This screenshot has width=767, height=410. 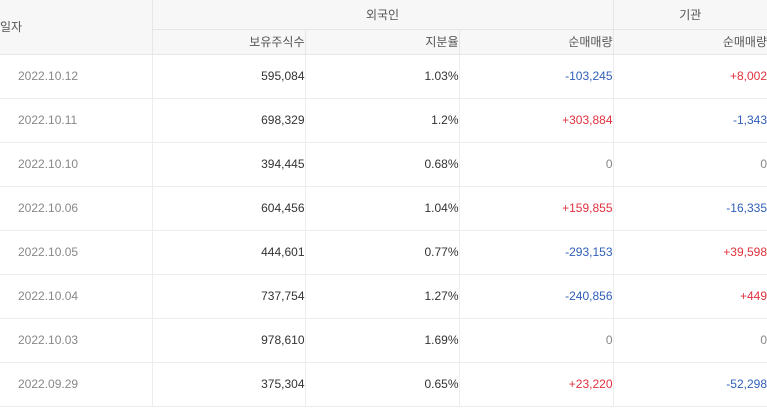 What do you see at coordinates (229, 76) in the screenshot?
I see `holdings-cell: 595,084` at bounding box center [229, 76].